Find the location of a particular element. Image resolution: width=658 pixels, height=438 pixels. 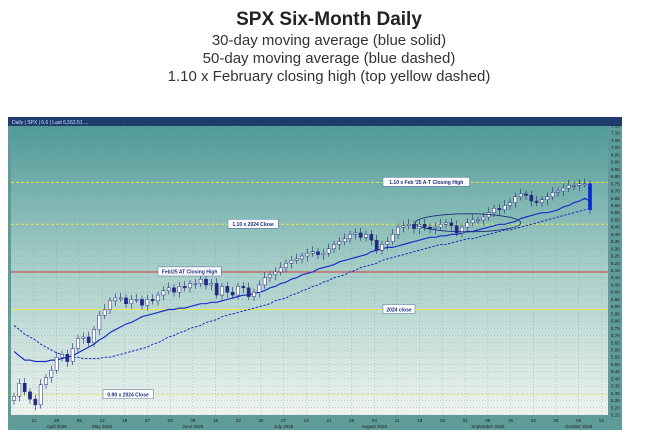

reference-label: Feb/25 AT Closing High is located at coordinates (190, 273).